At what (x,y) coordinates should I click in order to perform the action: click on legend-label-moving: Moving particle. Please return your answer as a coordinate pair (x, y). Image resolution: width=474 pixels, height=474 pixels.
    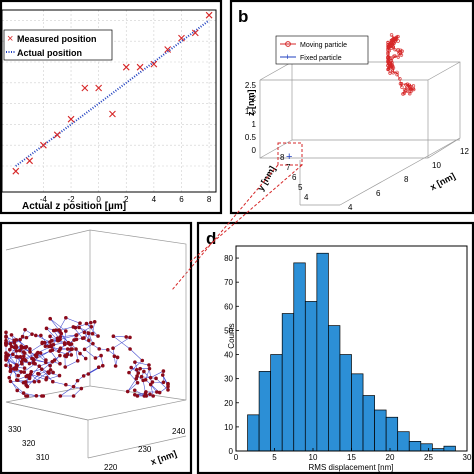
    Looking at the image, I should click on (323, 45).